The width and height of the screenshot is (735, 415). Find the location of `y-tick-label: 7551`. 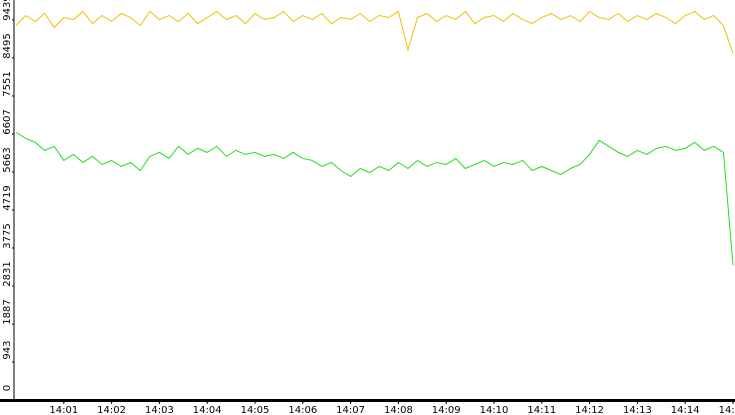

y-tick-label: 7551 is located at coordinates (7, 83).